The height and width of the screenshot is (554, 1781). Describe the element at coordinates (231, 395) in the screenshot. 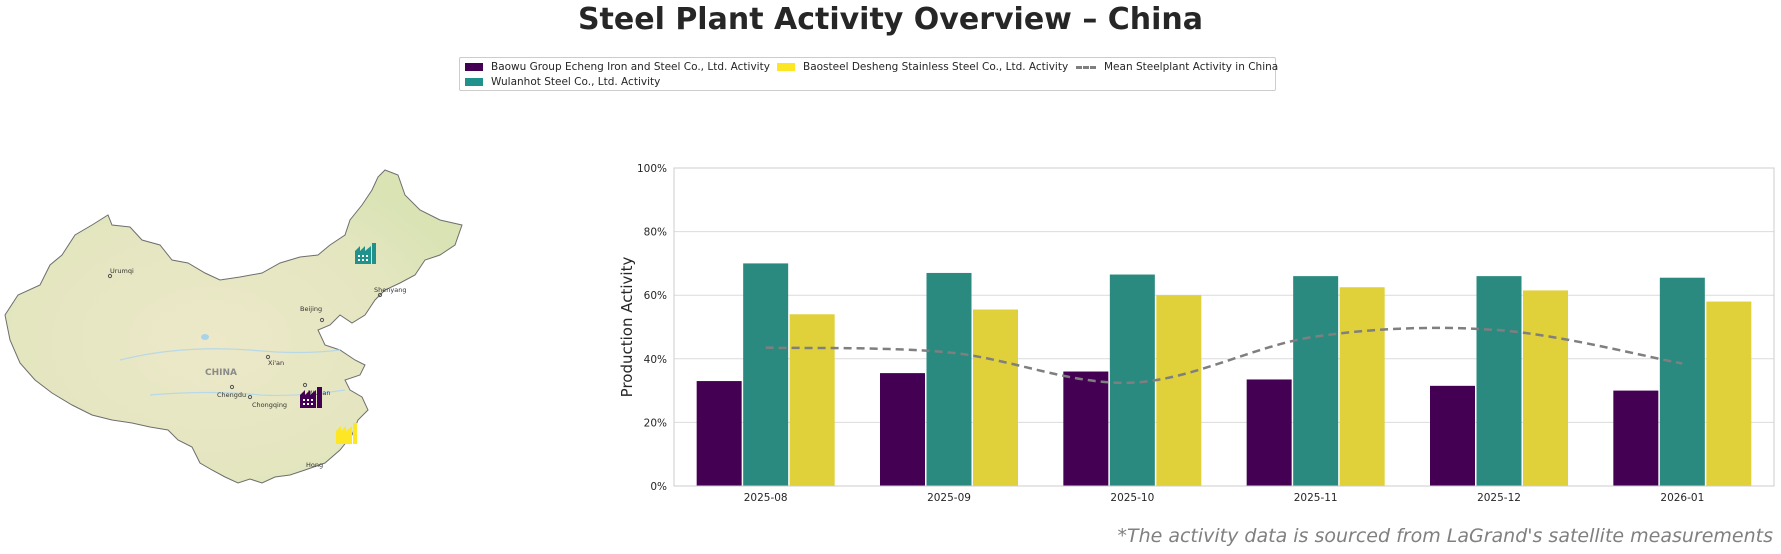

I see `city-label: Chengdu` at that location.